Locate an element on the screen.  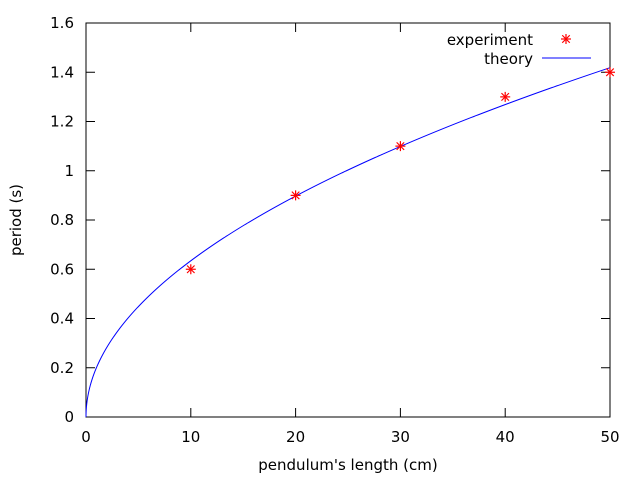
x-tick-label: 20 is located at coordinates (295, 437).